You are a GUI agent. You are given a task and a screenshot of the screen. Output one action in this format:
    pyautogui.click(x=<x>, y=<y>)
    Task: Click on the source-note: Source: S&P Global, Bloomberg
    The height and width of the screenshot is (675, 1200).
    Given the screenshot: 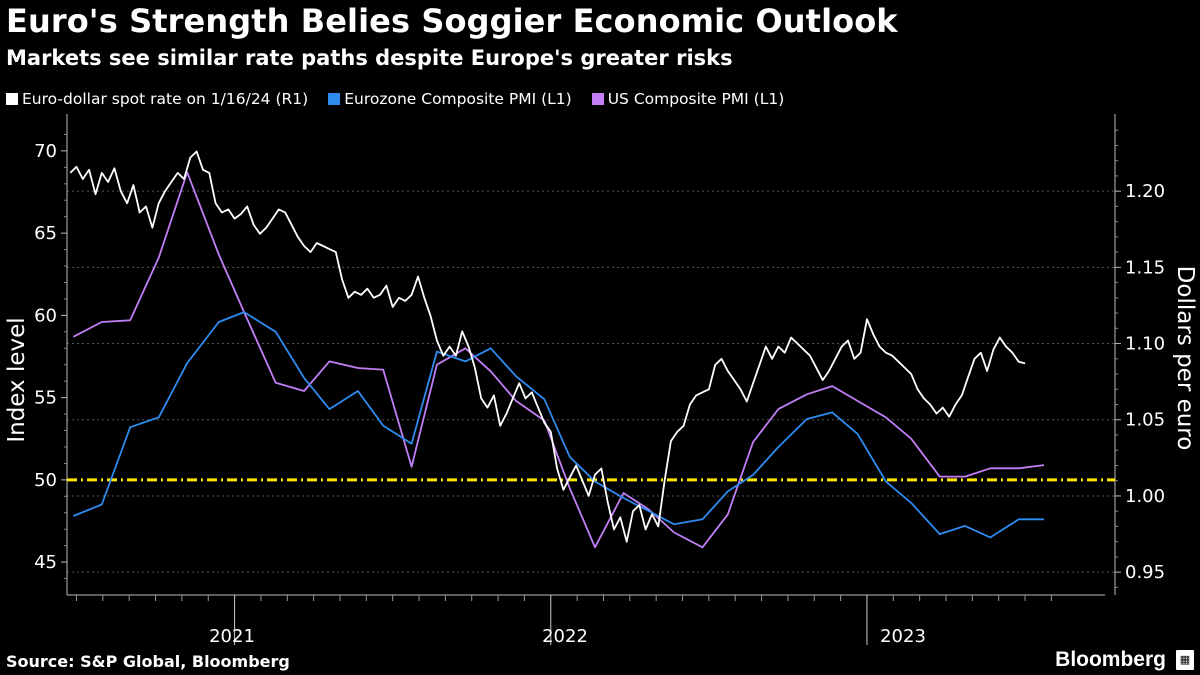 What is the action you would take?
    pyautogui.click(x=148, y=661)
    